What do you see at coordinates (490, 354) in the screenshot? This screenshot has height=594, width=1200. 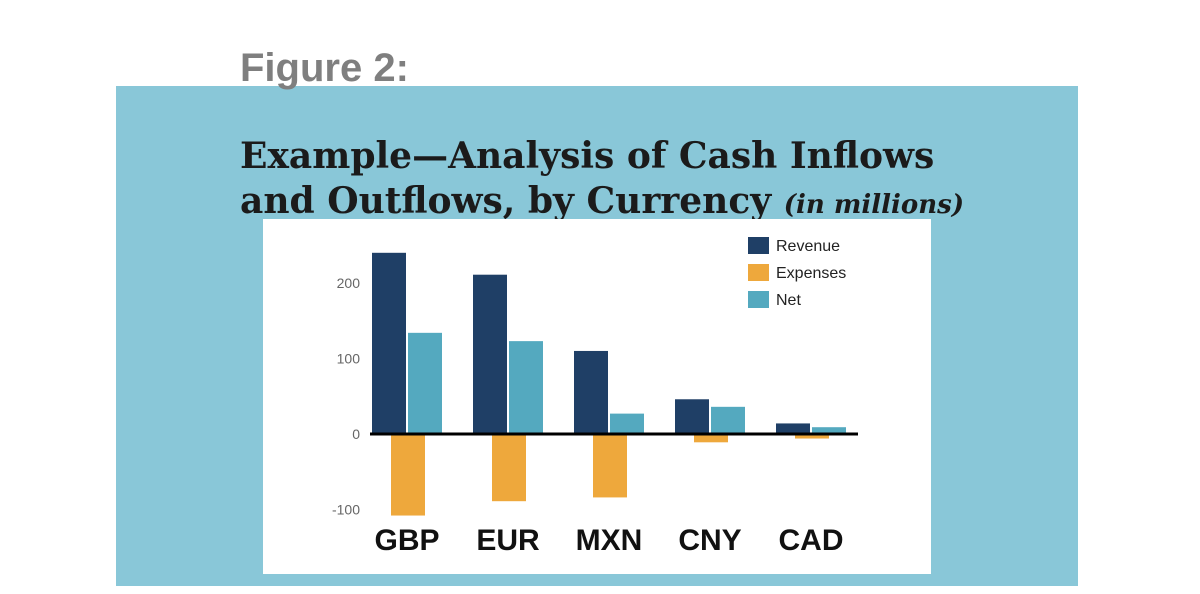 I see `bar-revenue-eur` at bounding box center [490, 354].